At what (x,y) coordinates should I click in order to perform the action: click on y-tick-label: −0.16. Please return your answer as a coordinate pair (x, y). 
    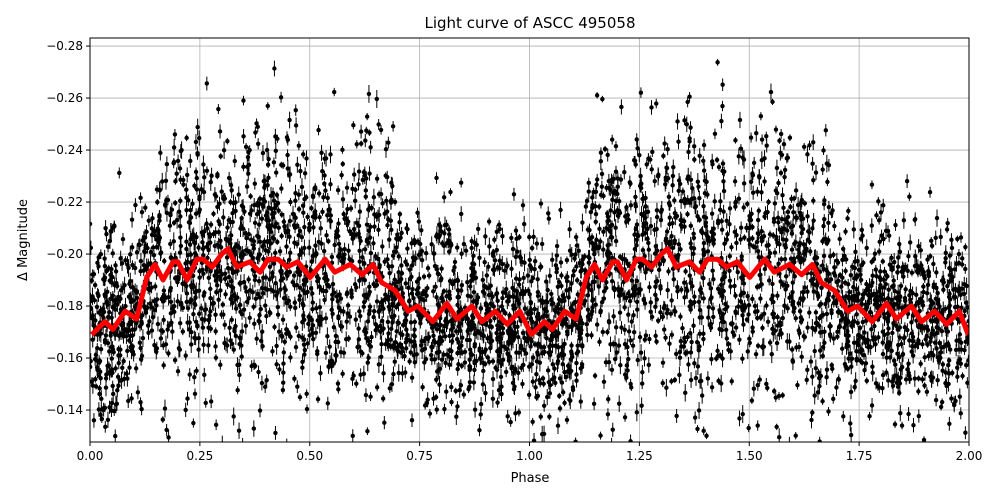
    Looking at the image, I should click on (64, 358).